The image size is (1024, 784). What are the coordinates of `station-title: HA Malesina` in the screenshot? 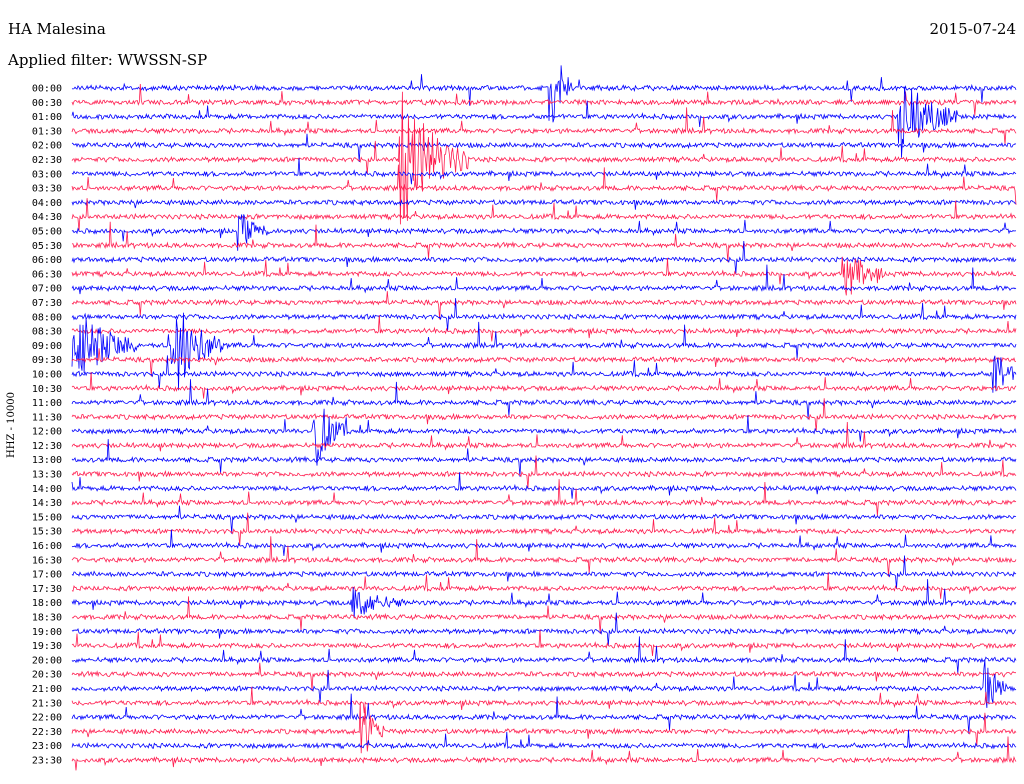 It's located at (57, 29).